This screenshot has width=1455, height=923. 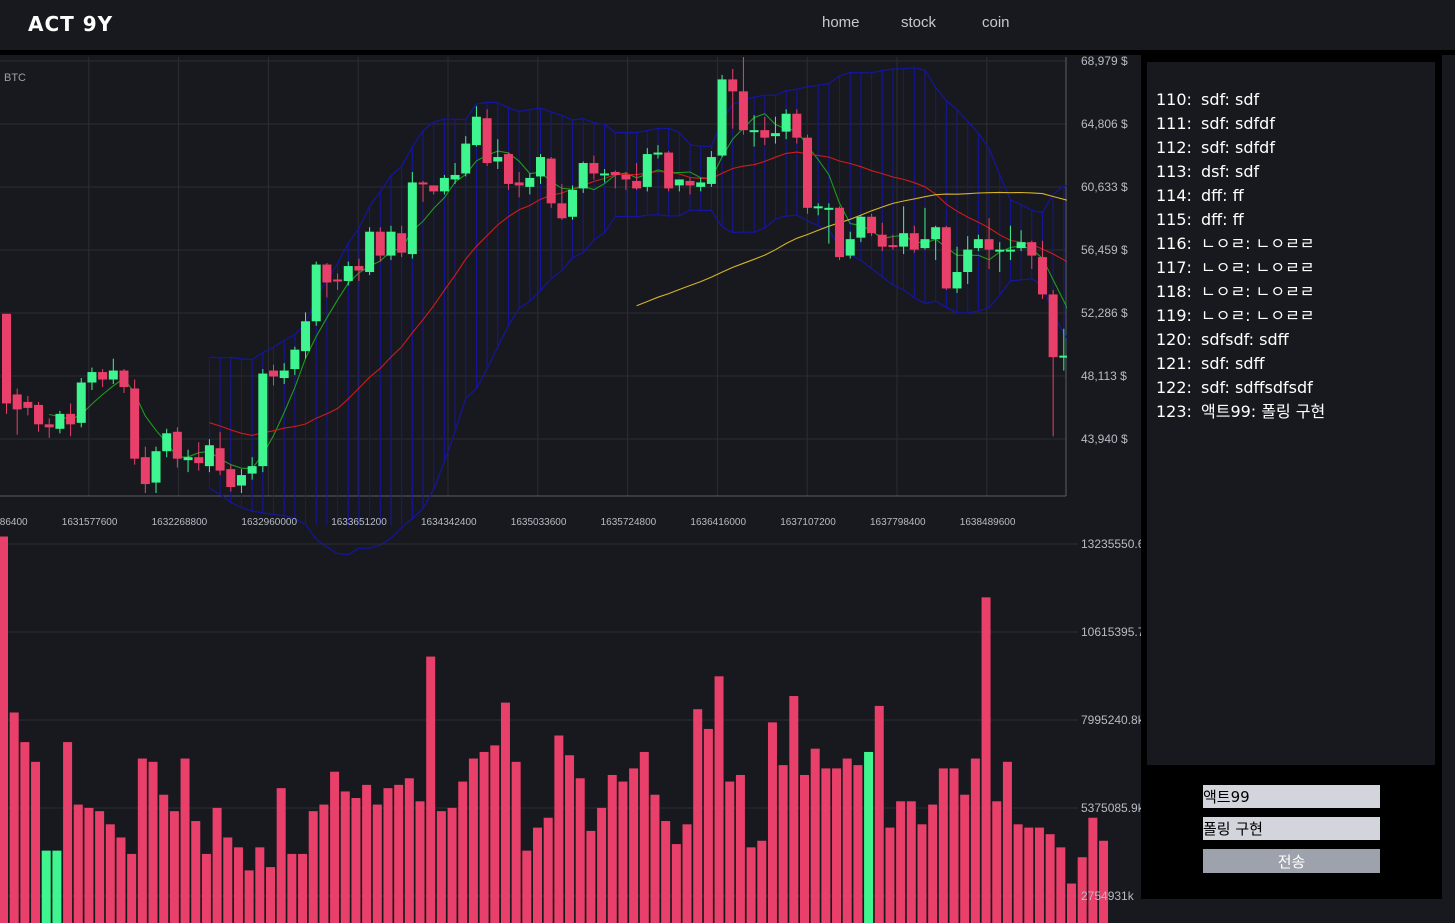 I want to click on chat-message-text: dsf: sdf, so click(x=1230, y=171).